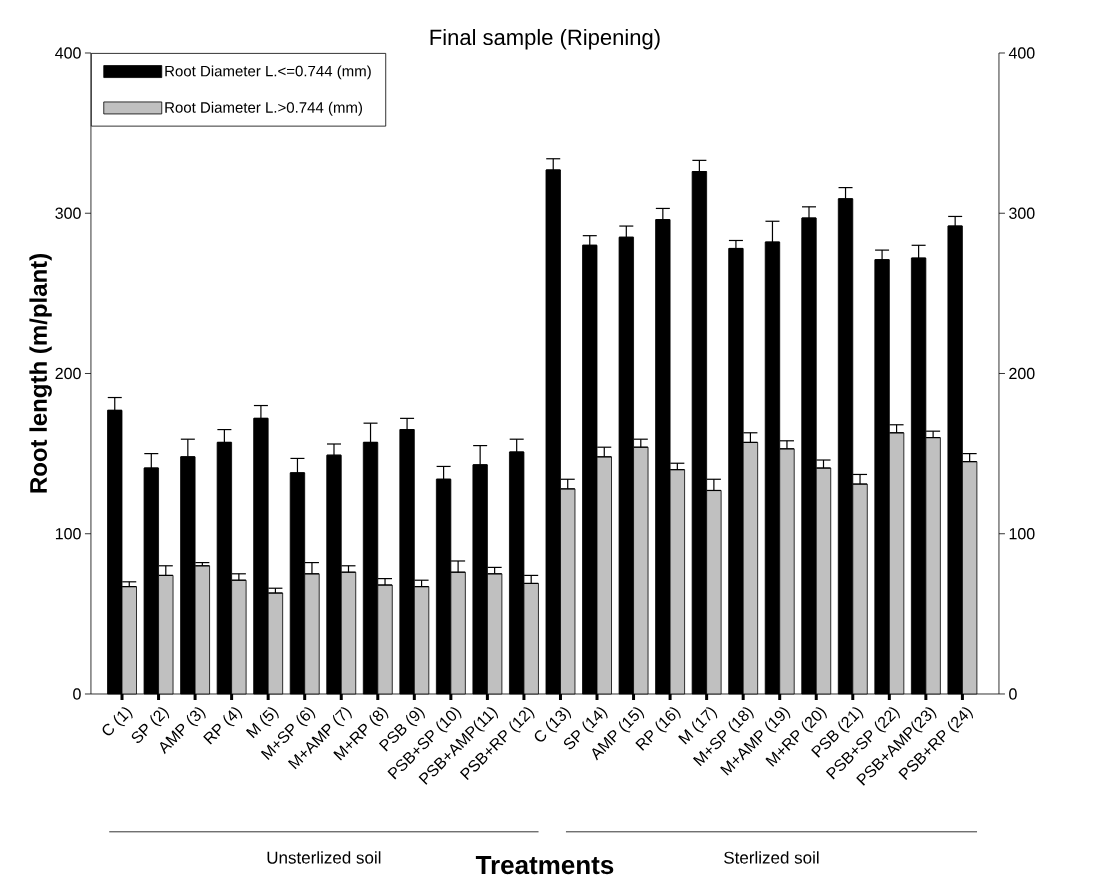 The height and width of the screenshot is (883, 1100). Describe the element at coordinates (1021, 53) in the screenshot. I see `y2-tick-label: 400` at that location.